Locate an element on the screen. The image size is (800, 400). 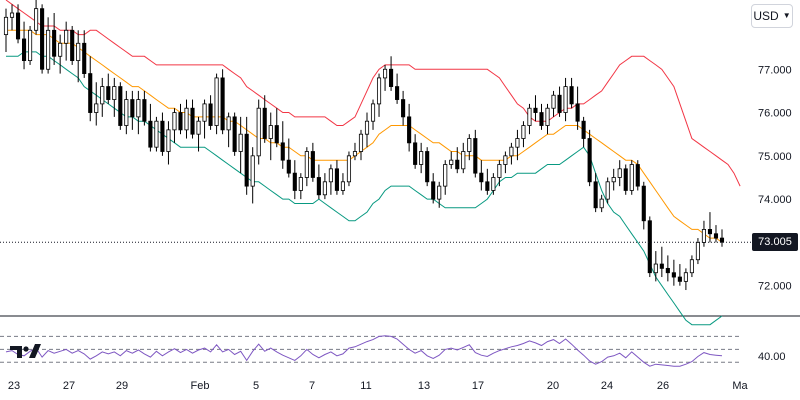
x-tick-label: Feb is located at coordinates (200, 386).